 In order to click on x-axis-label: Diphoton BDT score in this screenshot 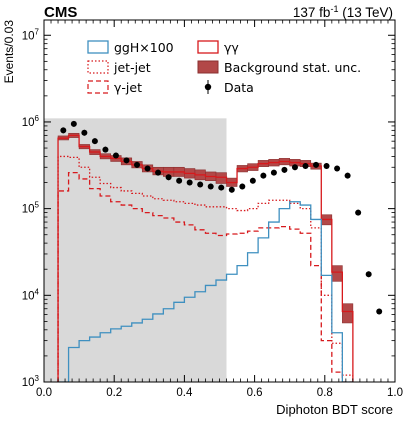, I will do `click(334, 409)`.